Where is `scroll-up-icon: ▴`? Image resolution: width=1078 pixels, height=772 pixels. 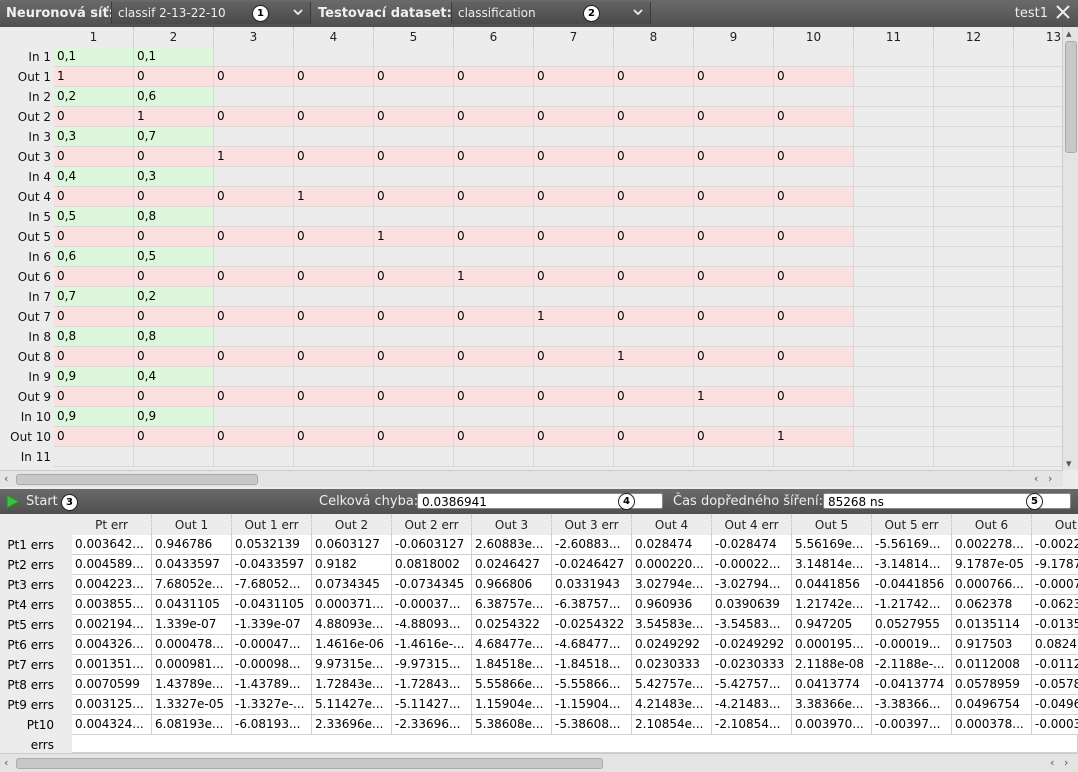
scroll-up-icon: ▴ is located at coordinates (1069, 33).